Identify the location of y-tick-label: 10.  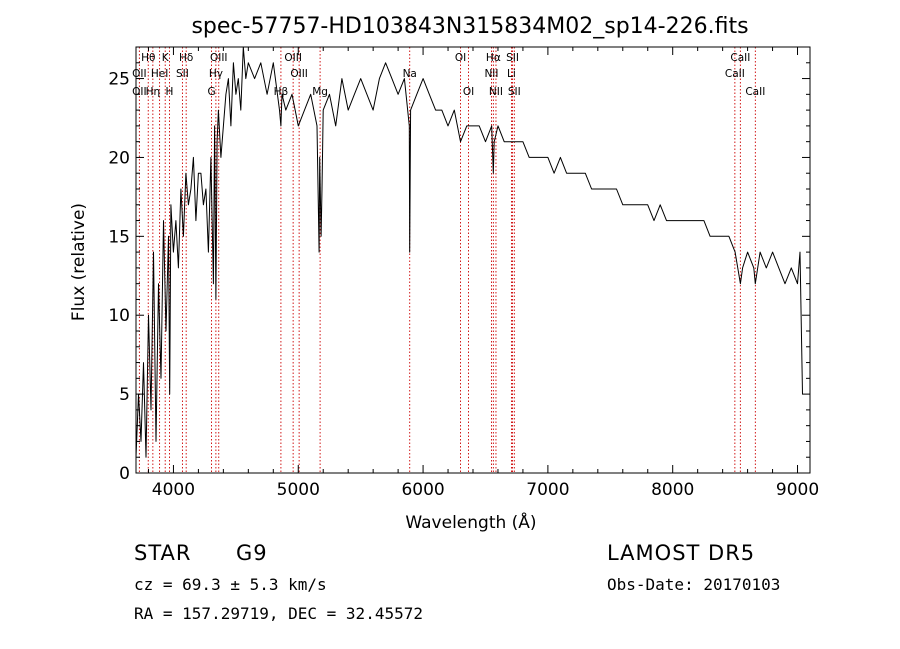
(119, 316).